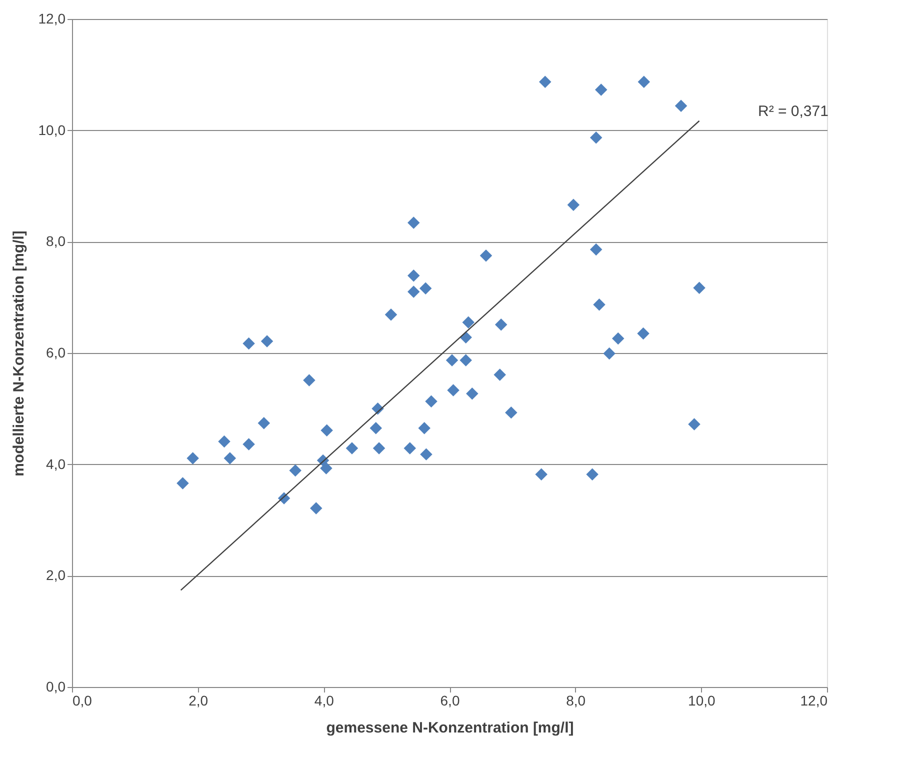 The width and height of the screenshot is (915, 782). Describe the element at coordinates (324, 700) in the screenshot. I see `x-tick-label: 4,0` at that location.